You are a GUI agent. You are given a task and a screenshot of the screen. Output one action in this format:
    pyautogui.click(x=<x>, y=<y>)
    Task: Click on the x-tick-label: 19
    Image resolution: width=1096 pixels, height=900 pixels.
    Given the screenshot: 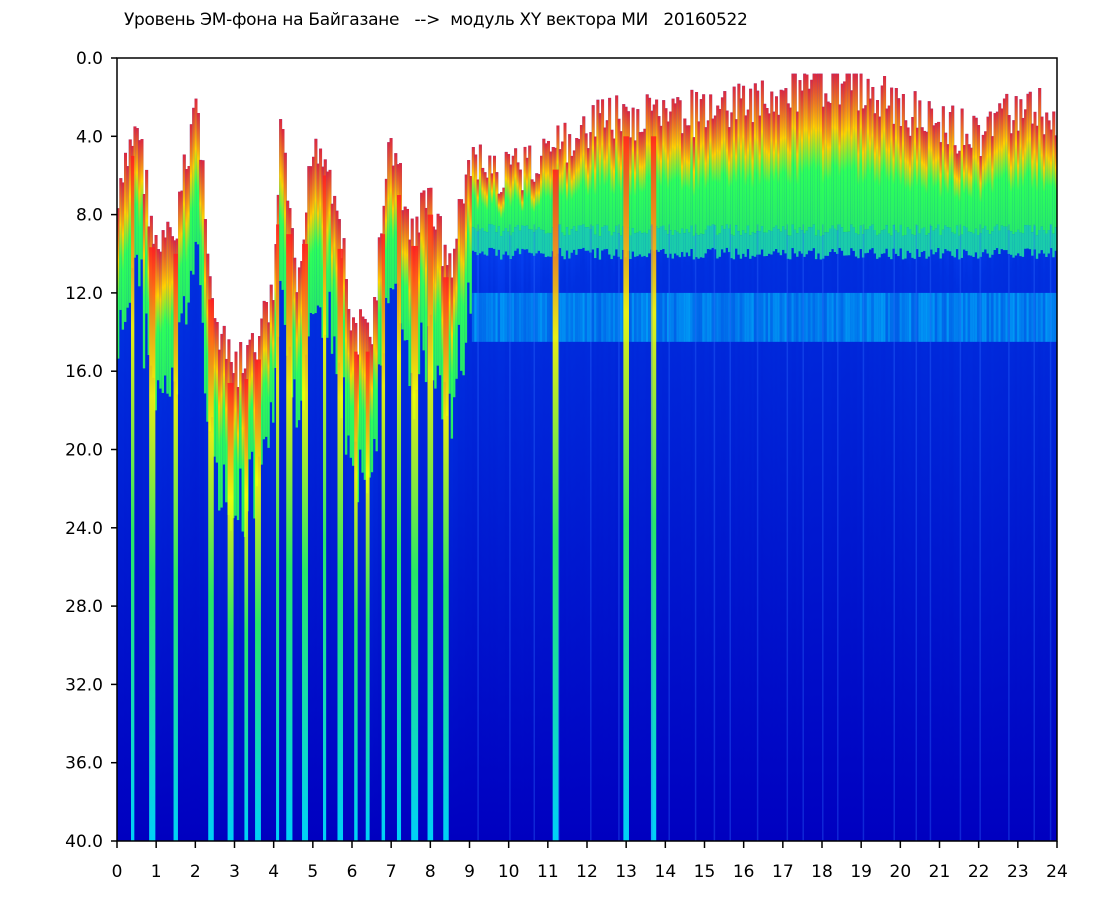 What is the action you would take?
    pyautogui.click(x=861, y=872)
    